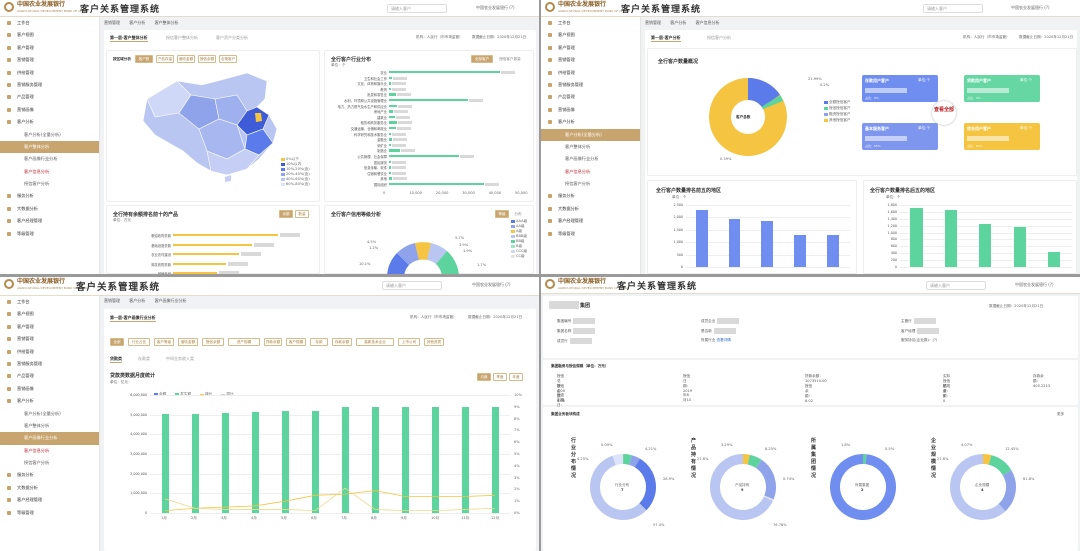 This screenshot has height=551, width=1080. I want to click on kpi-card: 综合用户客户 占比：64%, so click(1002, 136).